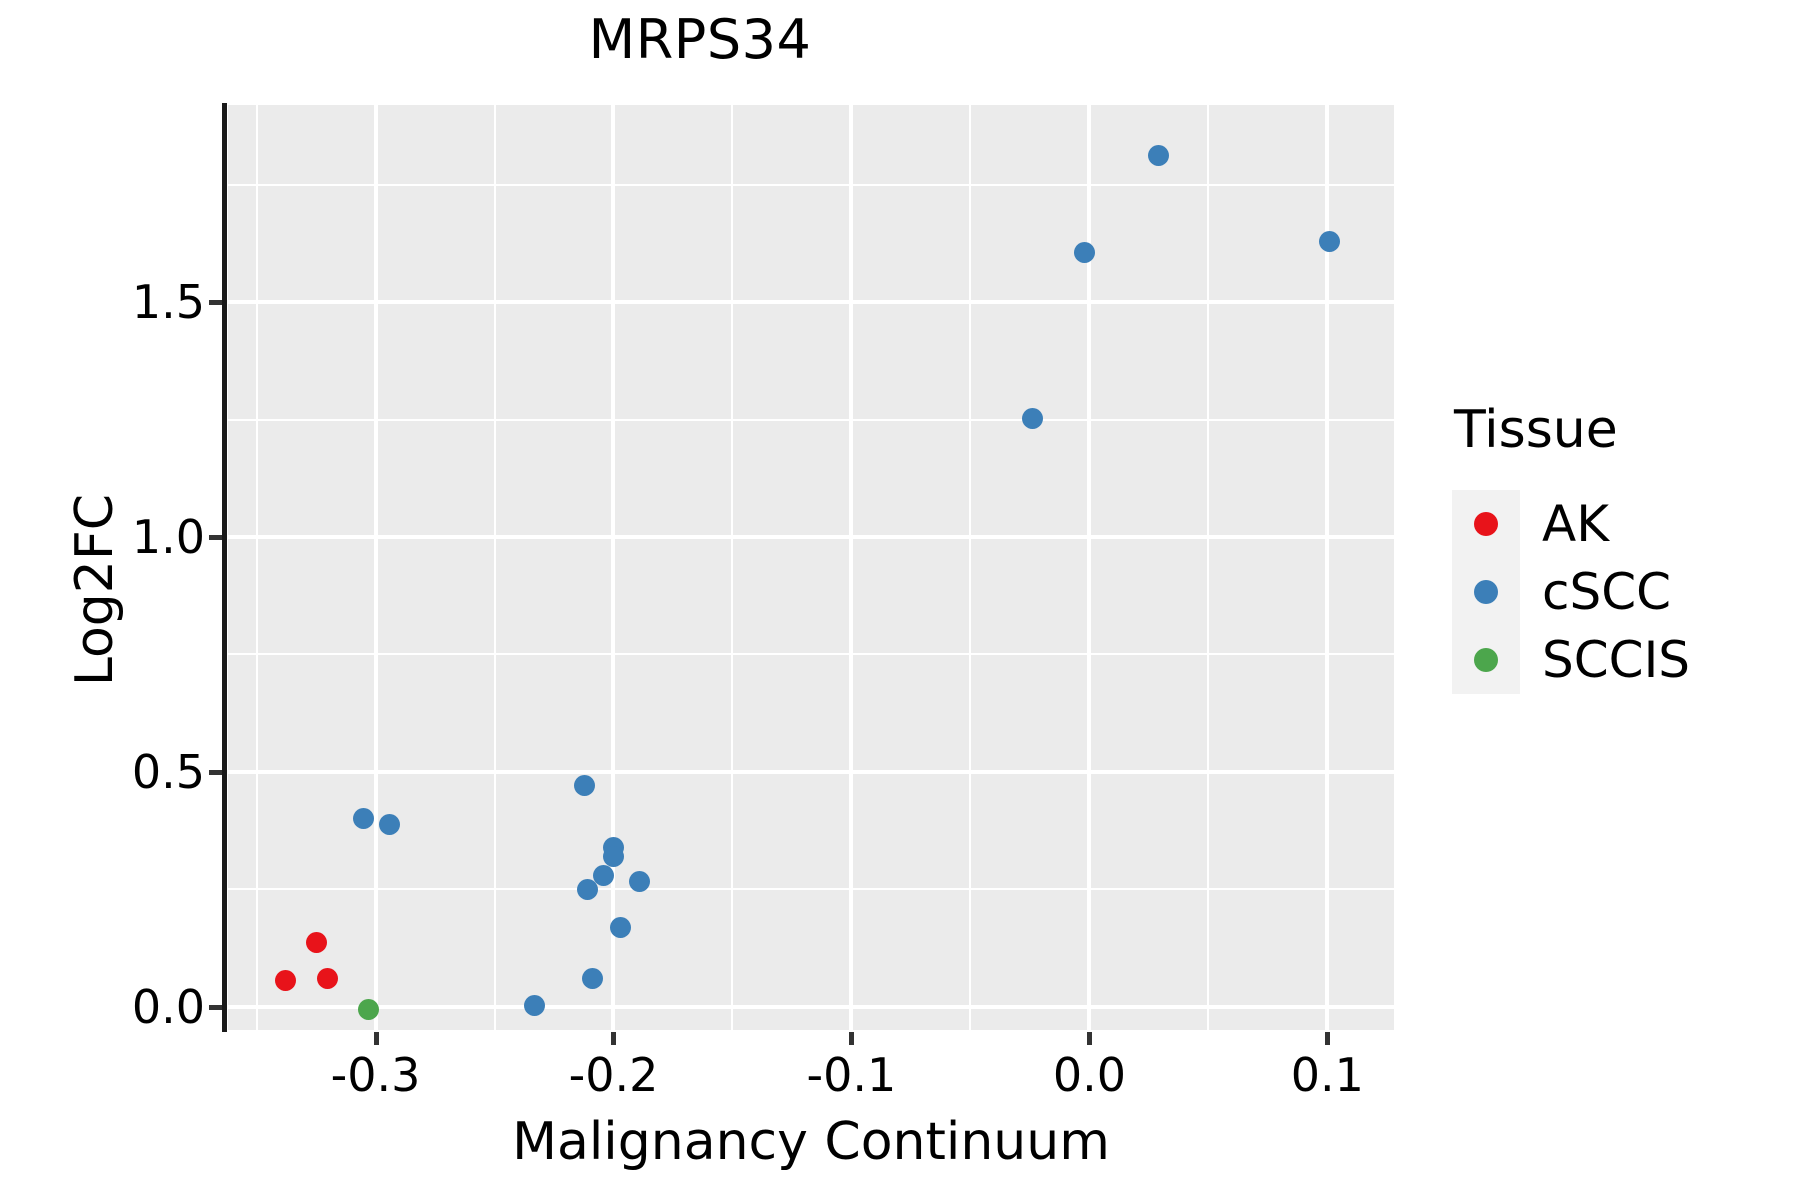 This screenshot has width=1800, height=1200. What do you see at coordinates (1089, 1075) in the screenshot?
I see `x-tick-label: 0.0` at bounding box center [1089, 1075].